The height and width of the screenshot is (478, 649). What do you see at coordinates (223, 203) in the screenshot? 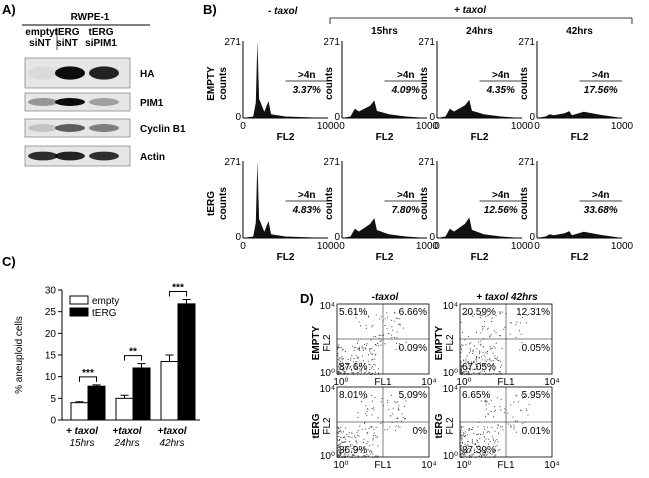
I see `label: counts` at bounding box center [223, 203].